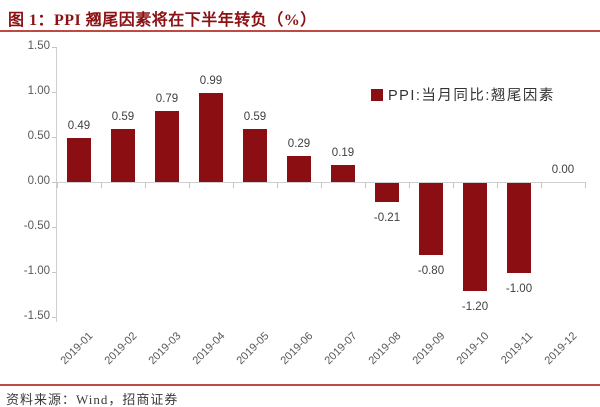  I want to click on bar-value-label: 0.29, so click(299, 143).